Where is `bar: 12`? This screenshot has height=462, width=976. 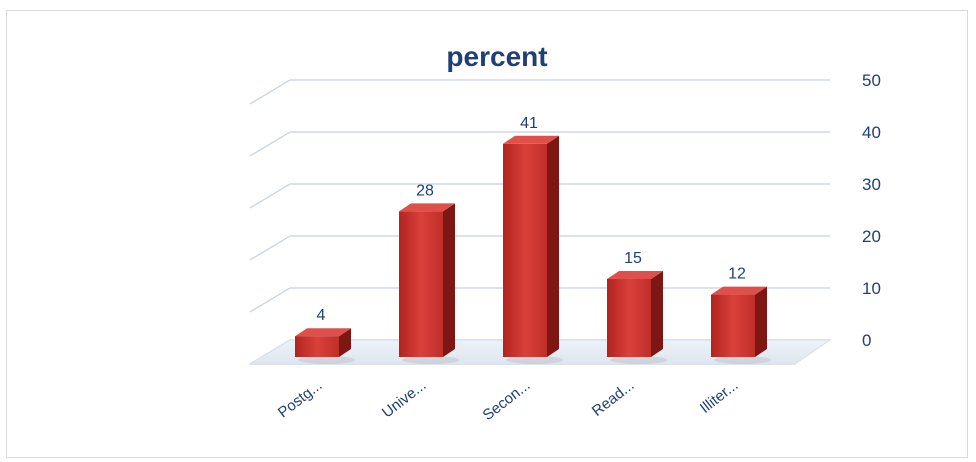 bar: 12 is located at coordinates (741, 315).